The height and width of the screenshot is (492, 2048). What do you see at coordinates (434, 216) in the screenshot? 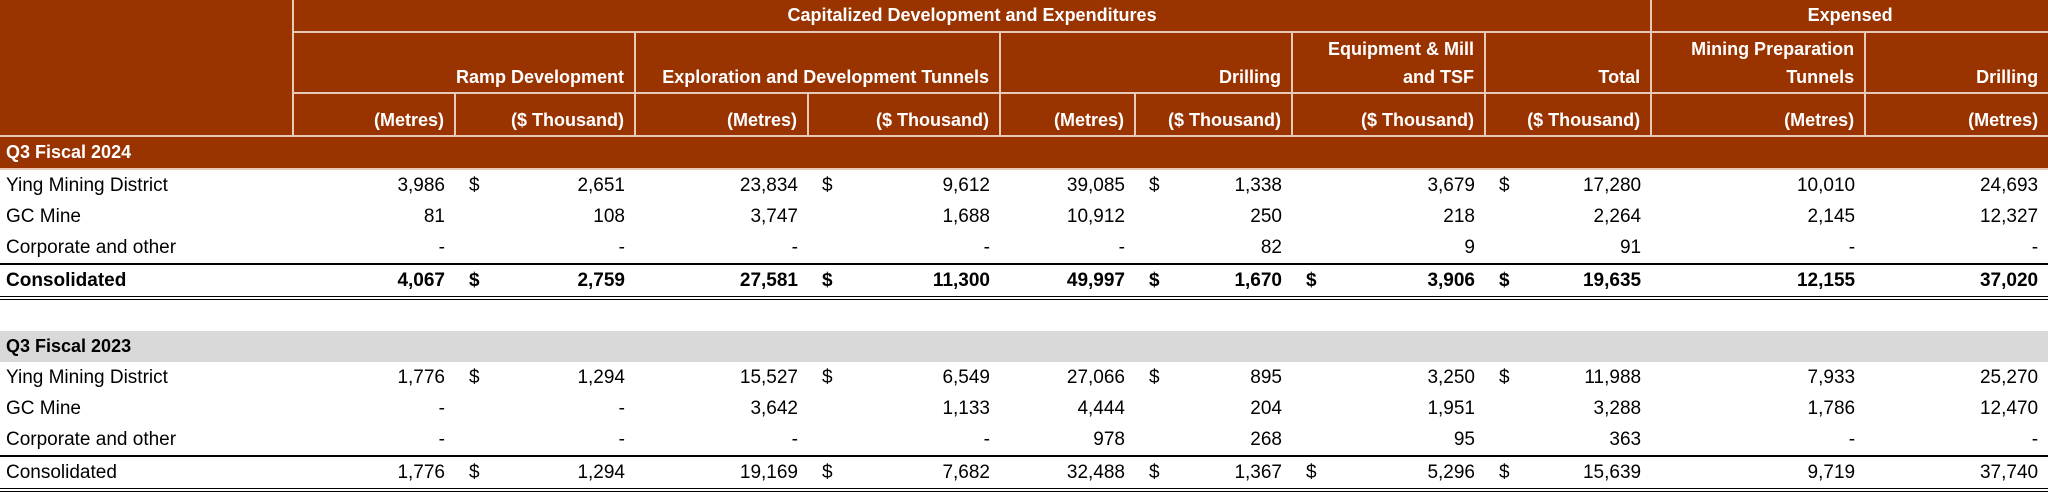
I see `value: 81` at bounding box center [434, 216].